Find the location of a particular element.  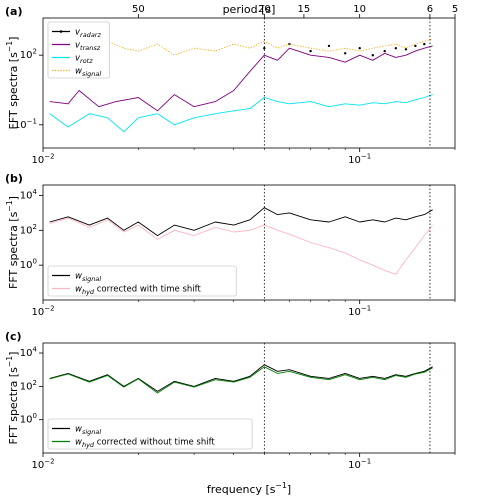

x-axis-label-exp: −1 is located at coordinates (281, 485).